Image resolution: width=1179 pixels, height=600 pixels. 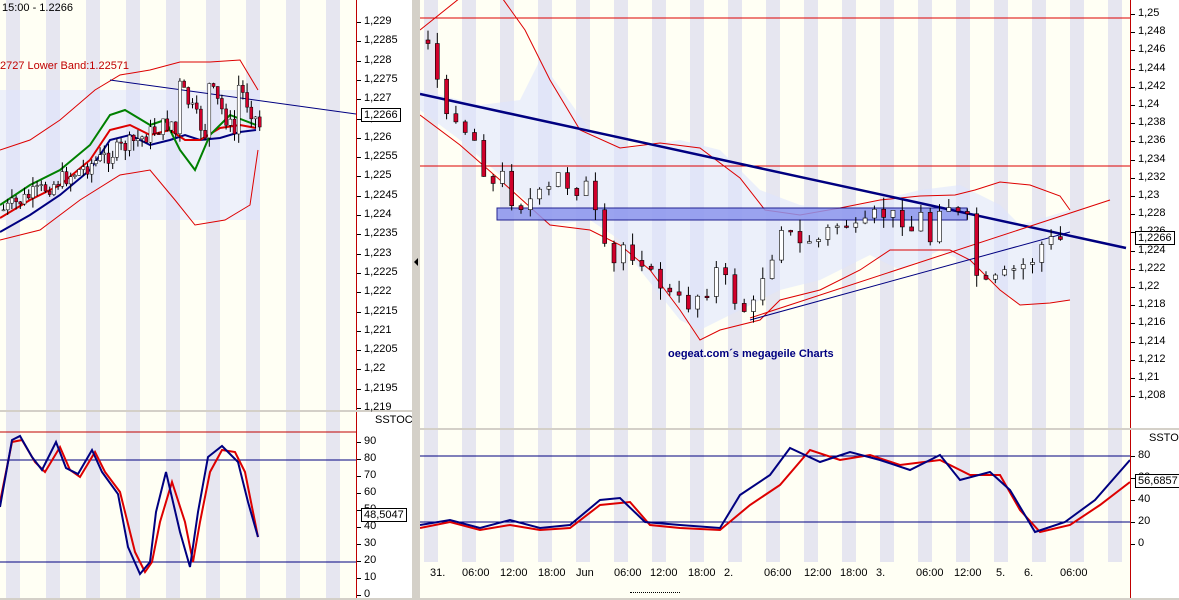 I want to click on left-indicator-tick-label: 70, so click(x=370, y=475).